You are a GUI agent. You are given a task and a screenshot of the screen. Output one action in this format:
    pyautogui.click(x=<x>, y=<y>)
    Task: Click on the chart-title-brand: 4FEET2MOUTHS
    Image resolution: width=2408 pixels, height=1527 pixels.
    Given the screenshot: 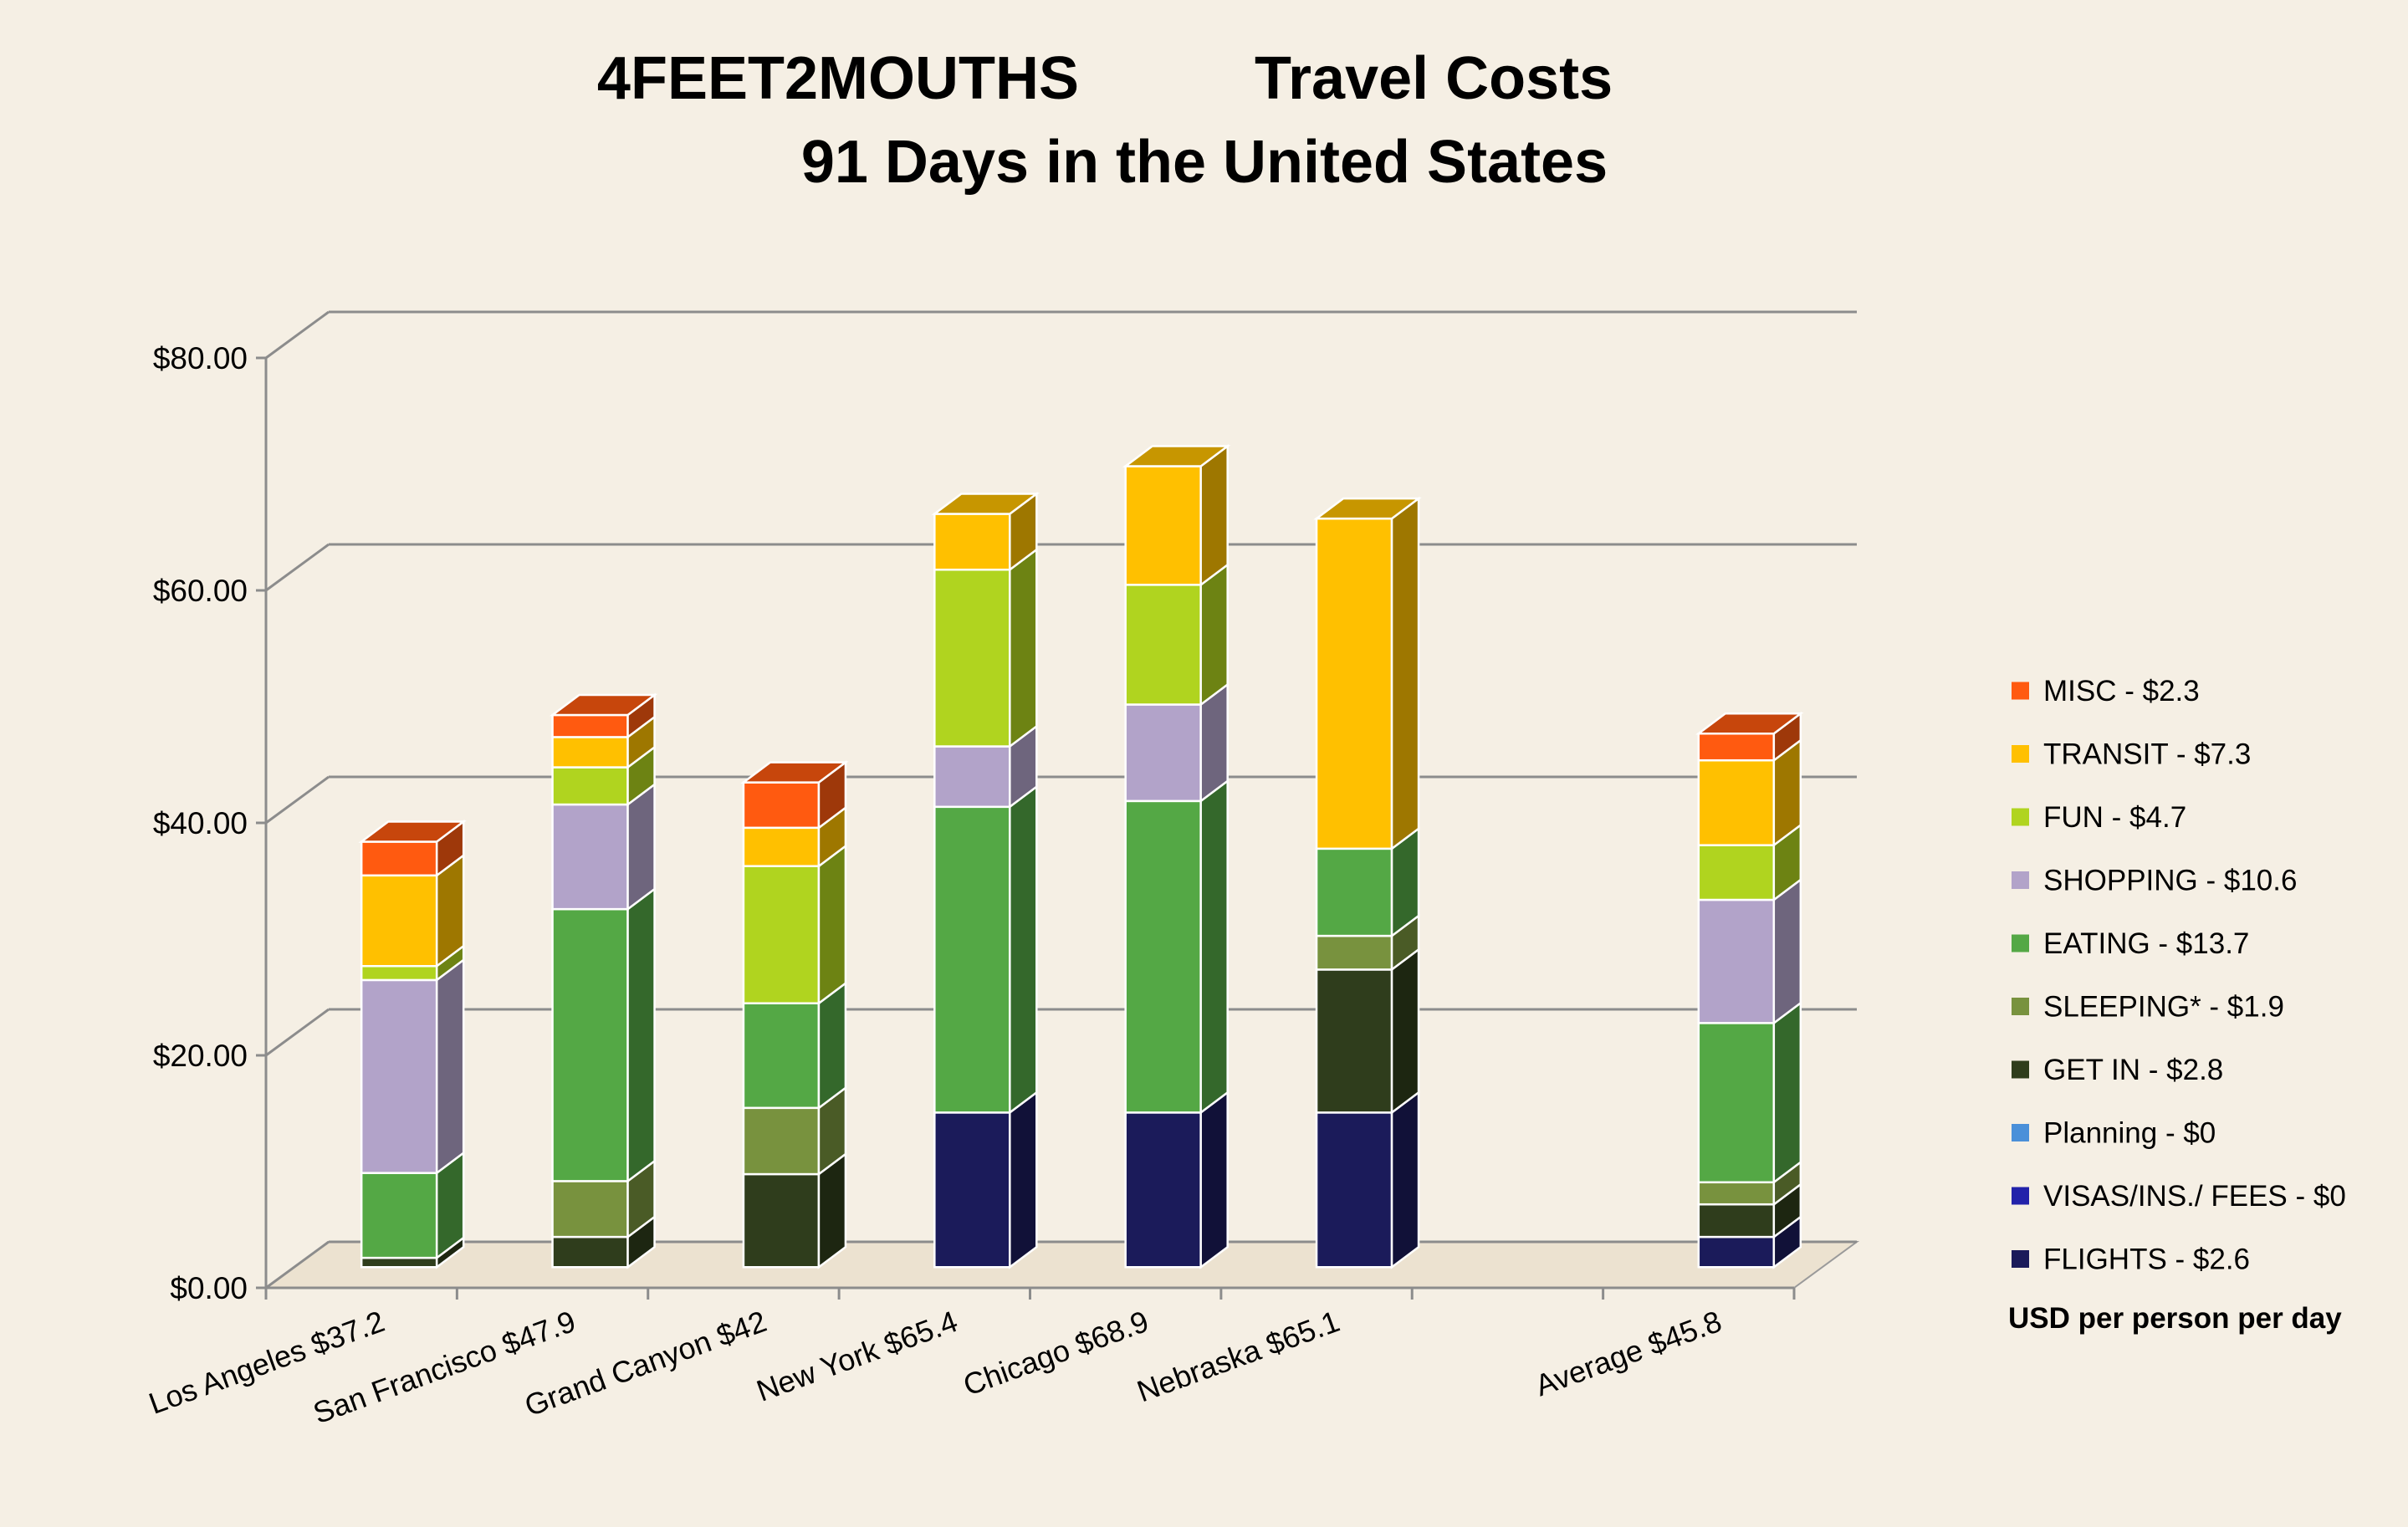 What is the action you would take?
    pyautogui.click(x=838, y=78)
    